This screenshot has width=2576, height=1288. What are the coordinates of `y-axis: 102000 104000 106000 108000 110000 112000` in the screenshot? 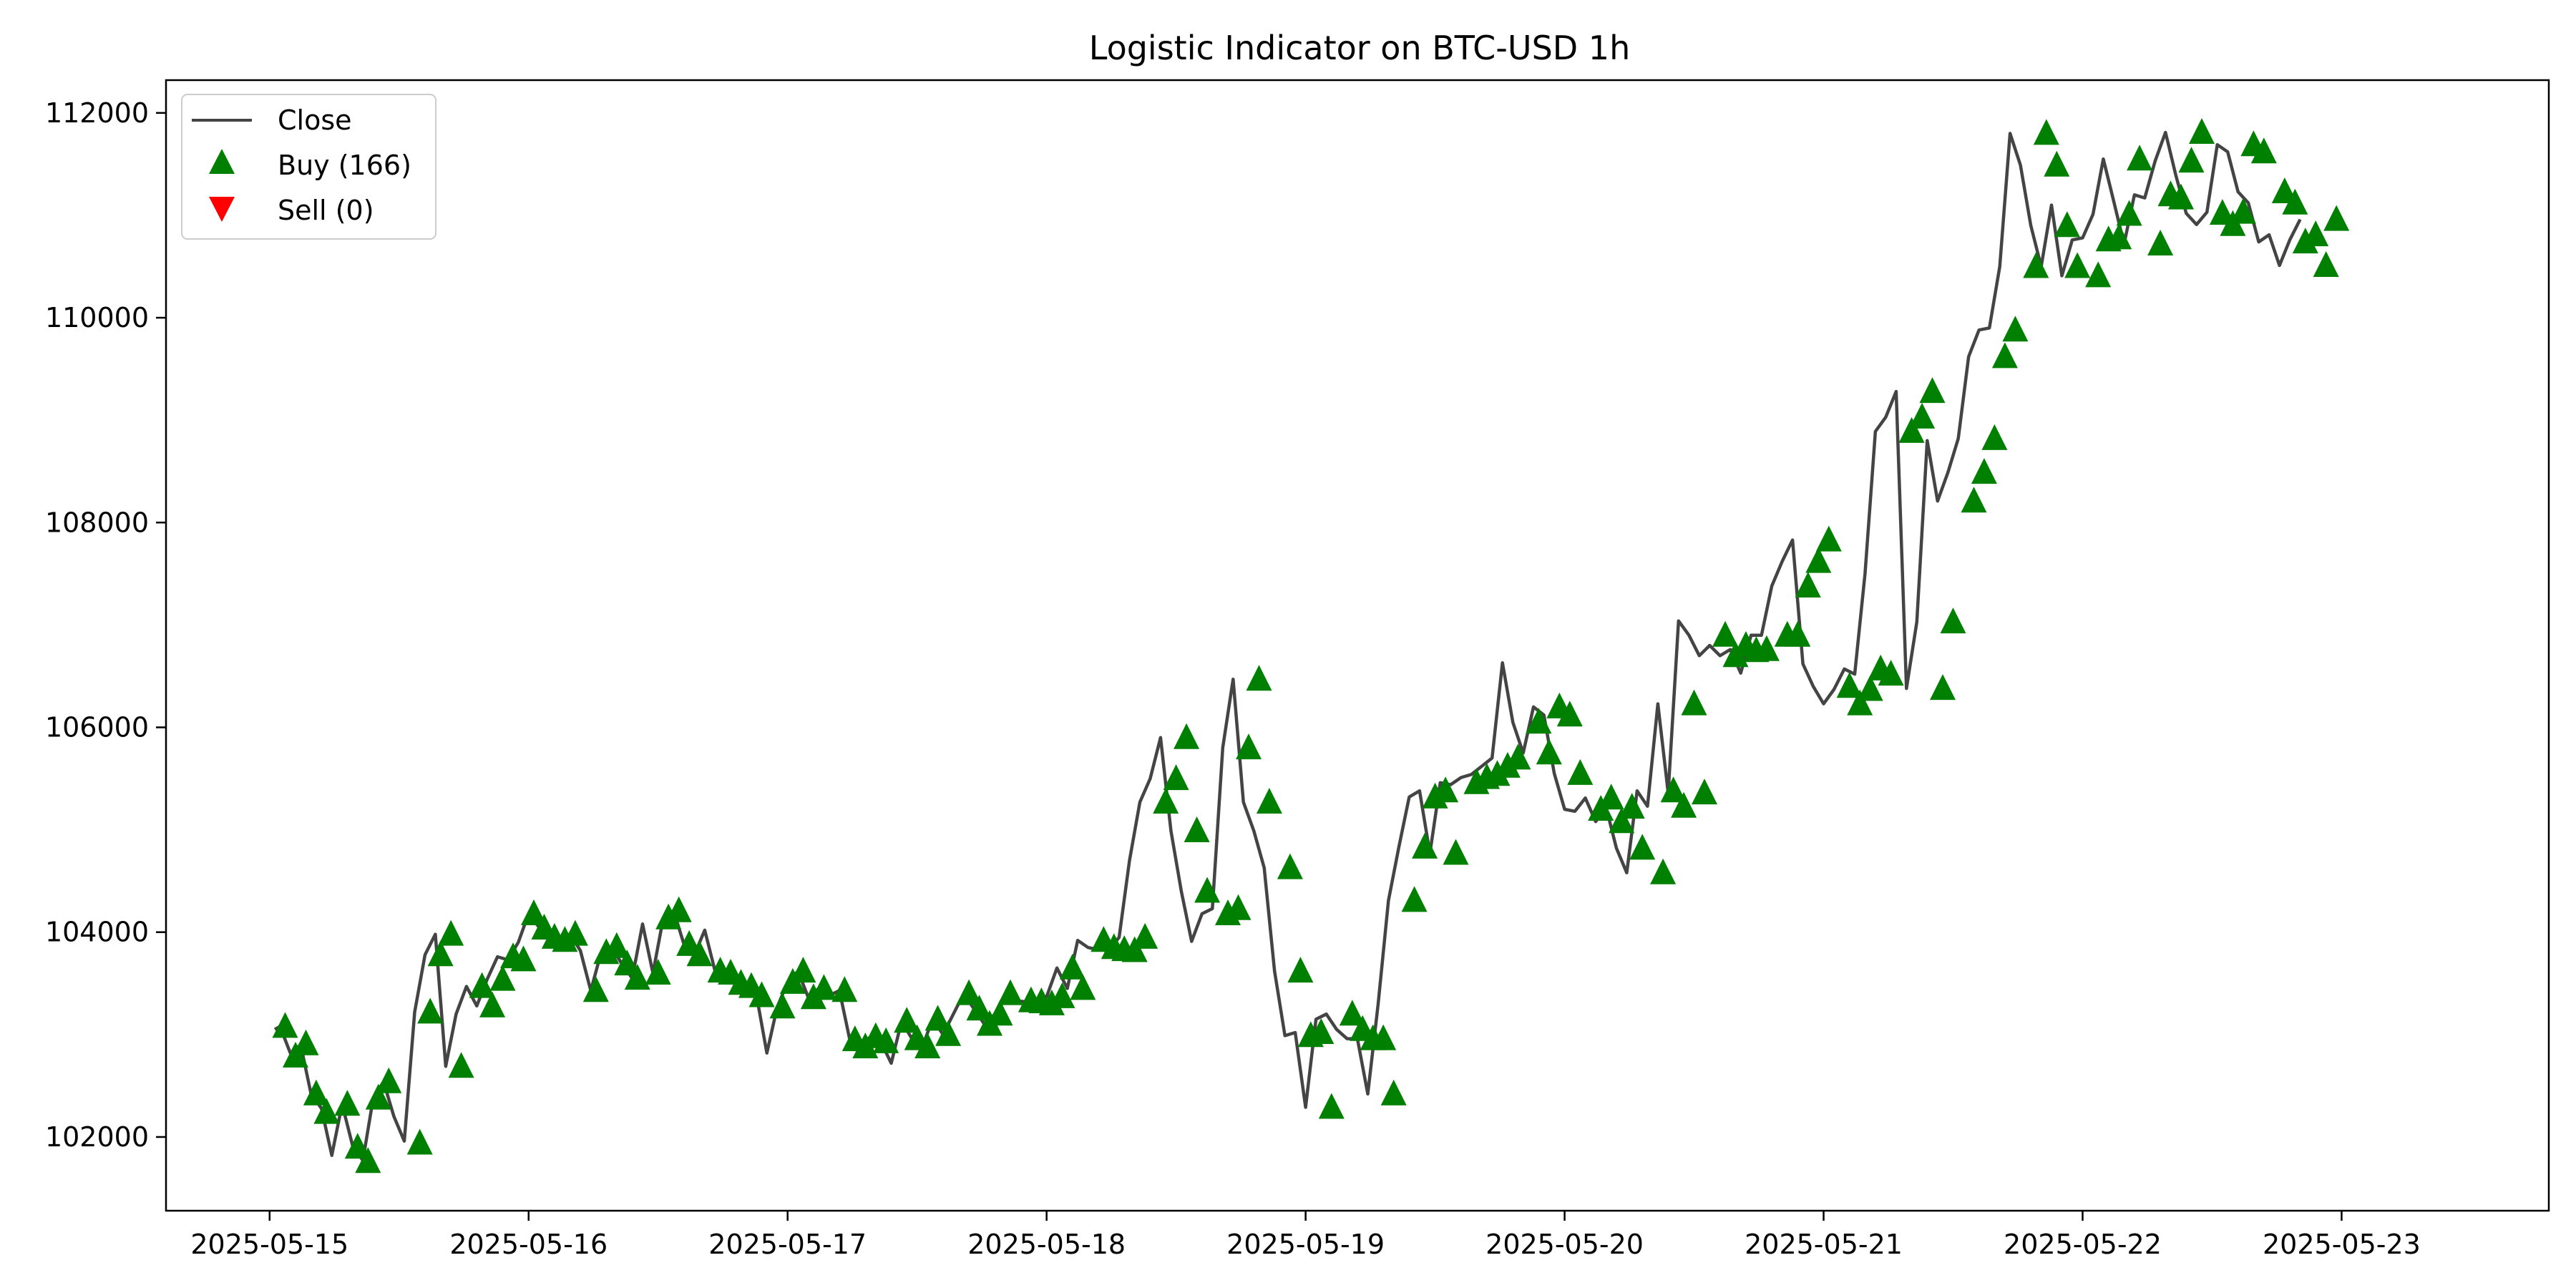 It's located at (105, 625).